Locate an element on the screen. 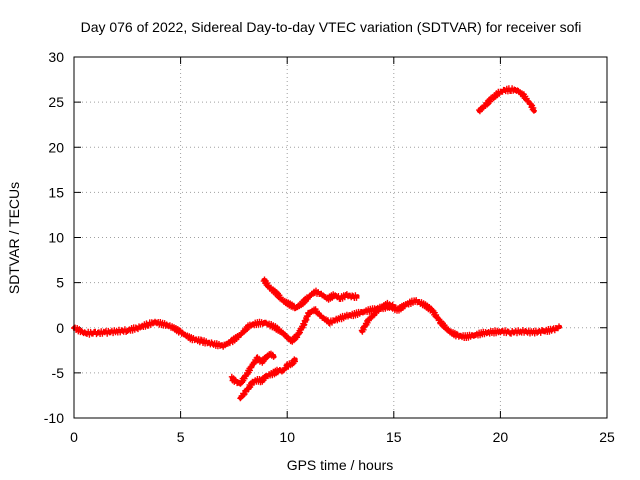 This screenshot has height=480, width=640. x-axis-label: GPS time / hours is located at coordinates (340, 465).